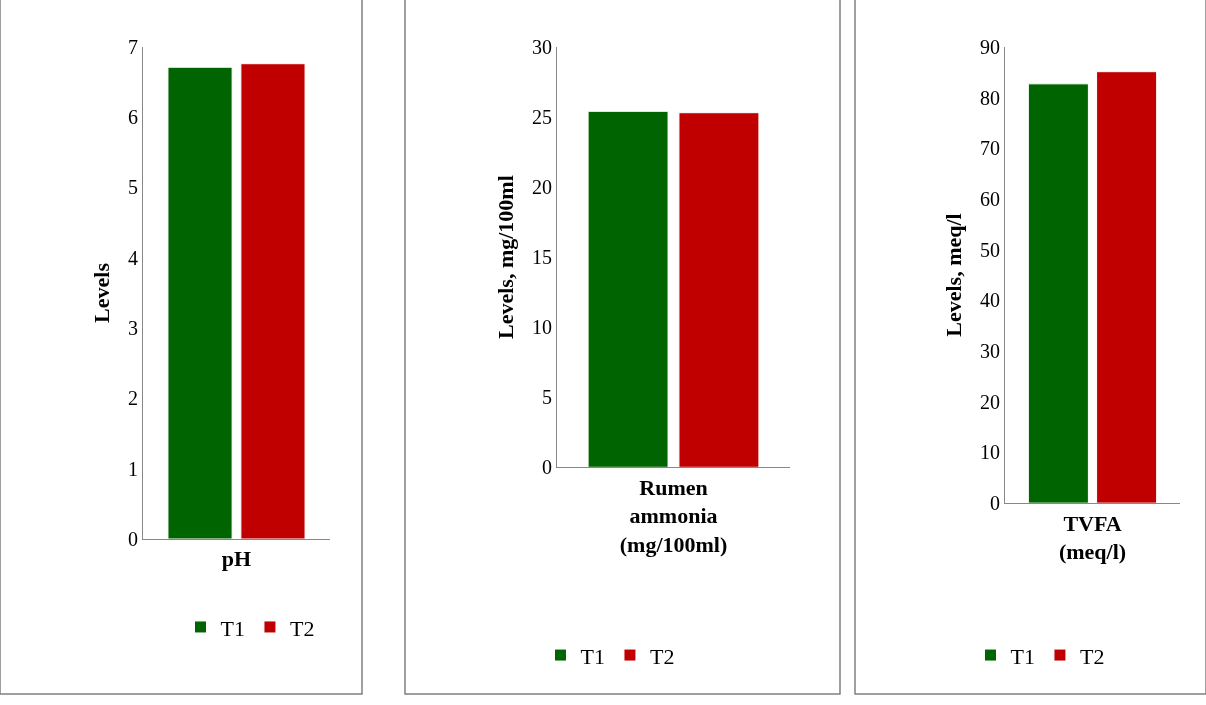 The height and width of the screenshot is (705, 1206). Describe the element at coordinates (133, 468) in the screenshot. I see `y-tick-label: 1` at that location.